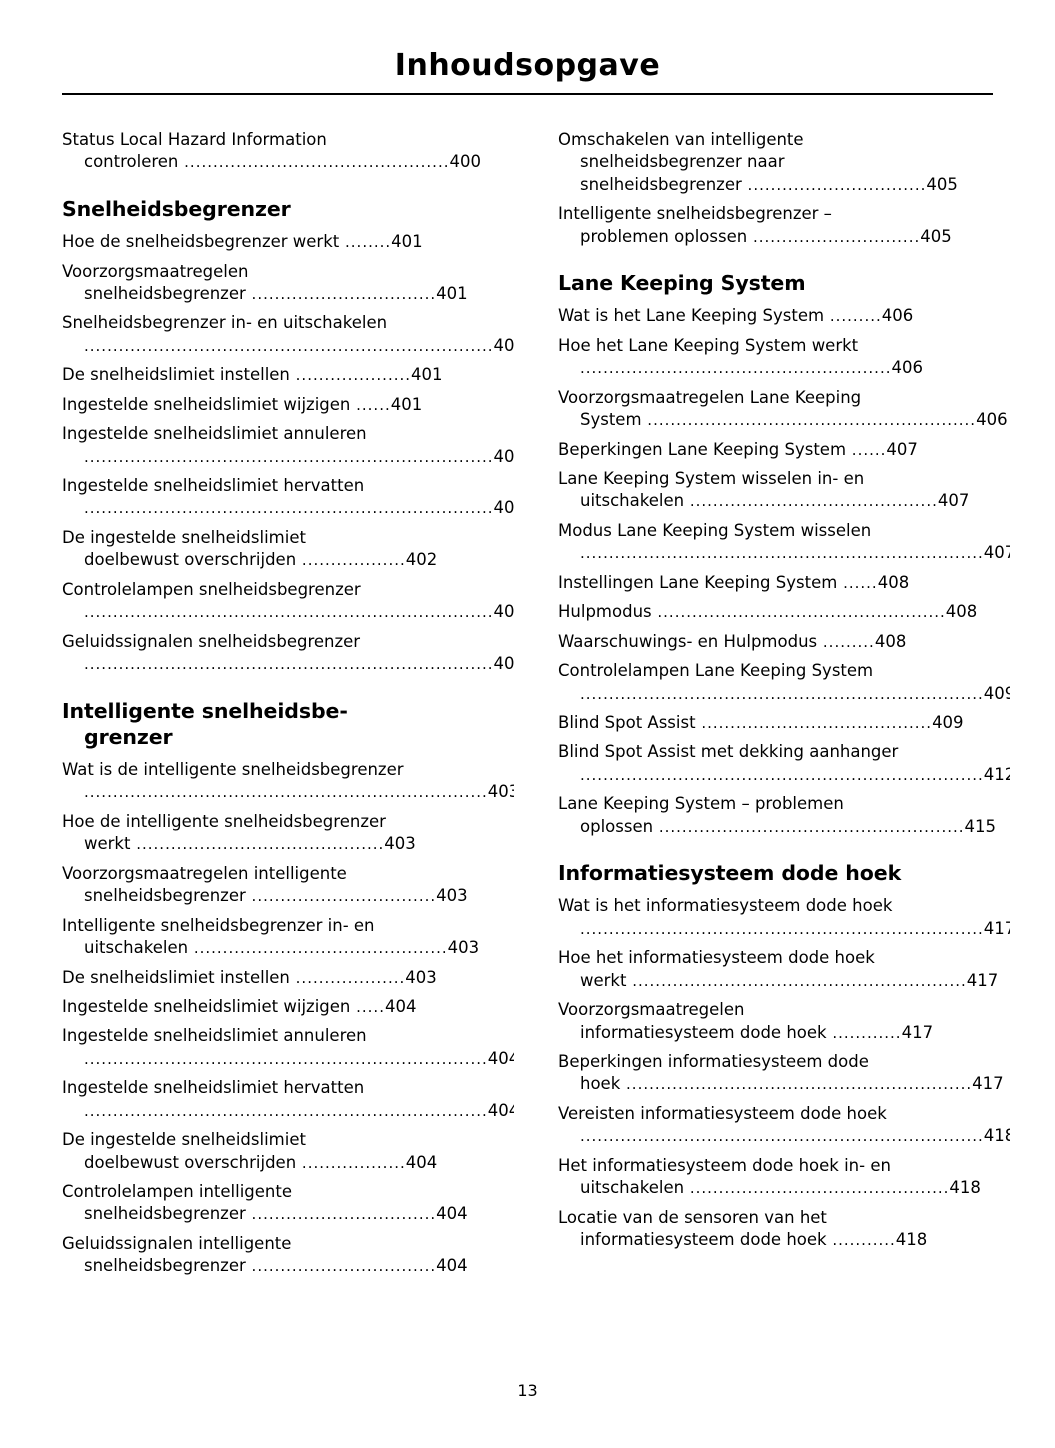 This screenshot has width=1055, height=1448. I want to click on toc-entry-text-cont: problemen oplossen, so click(664, 236).